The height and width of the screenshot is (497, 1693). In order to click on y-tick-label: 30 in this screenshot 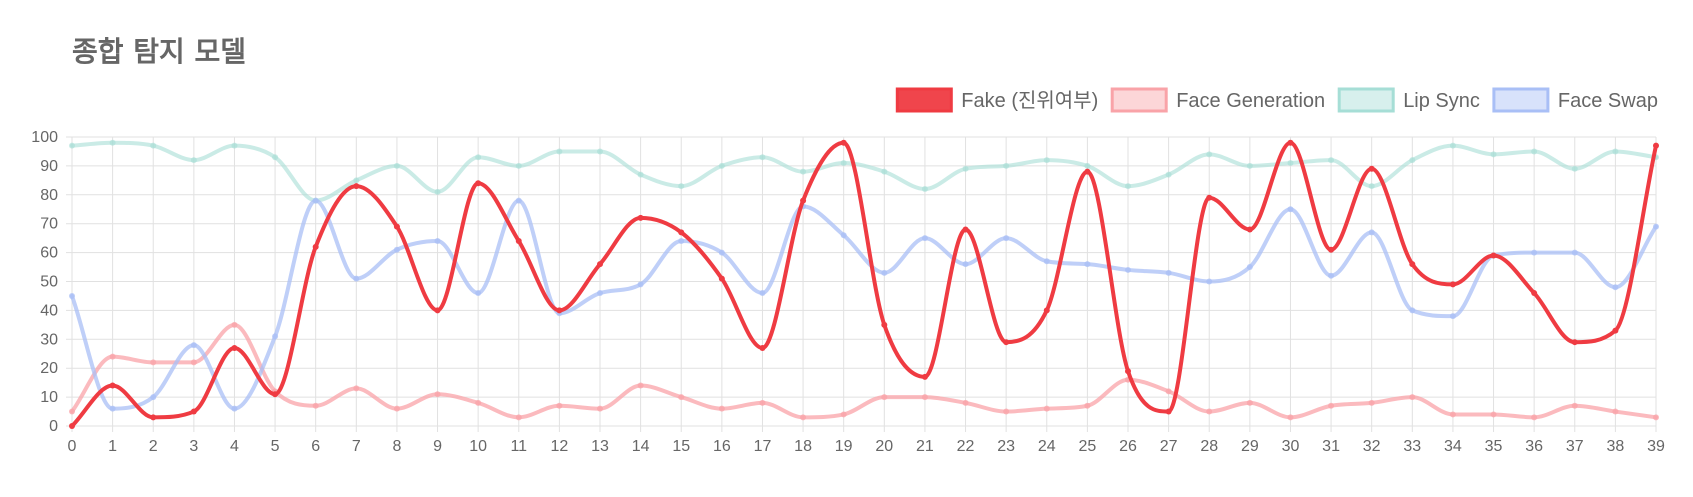, I will do `click(49, 339)`.